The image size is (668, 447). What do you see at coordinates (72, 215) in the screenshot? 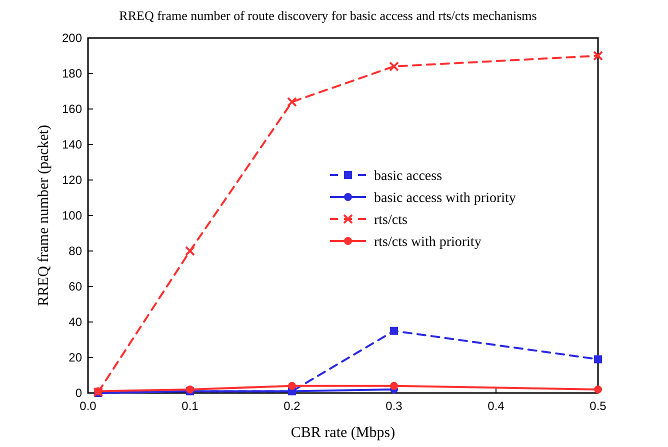
I see `y-tick-label: 100` at bounding box center [72, 215].